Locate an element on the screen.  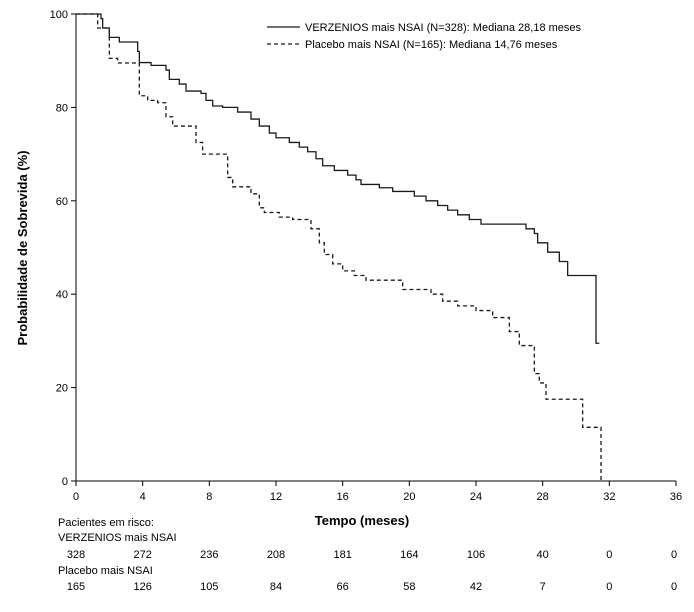
x-tick-label: 24 is located at coordinates (476, 497).